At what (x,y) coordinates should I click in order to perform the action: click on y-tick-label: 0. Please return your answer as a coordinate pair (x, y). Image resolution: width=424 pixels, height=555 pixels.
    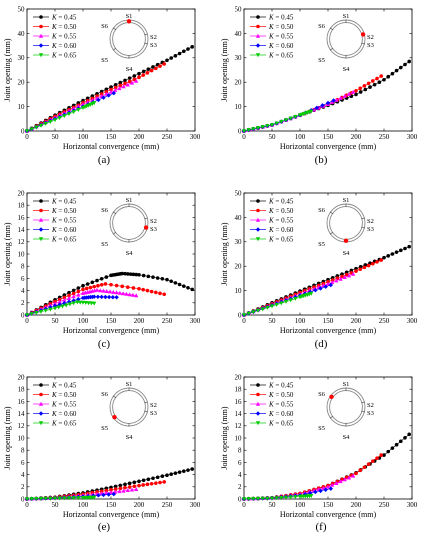
    Looking at the image, I should click on (240, 131).